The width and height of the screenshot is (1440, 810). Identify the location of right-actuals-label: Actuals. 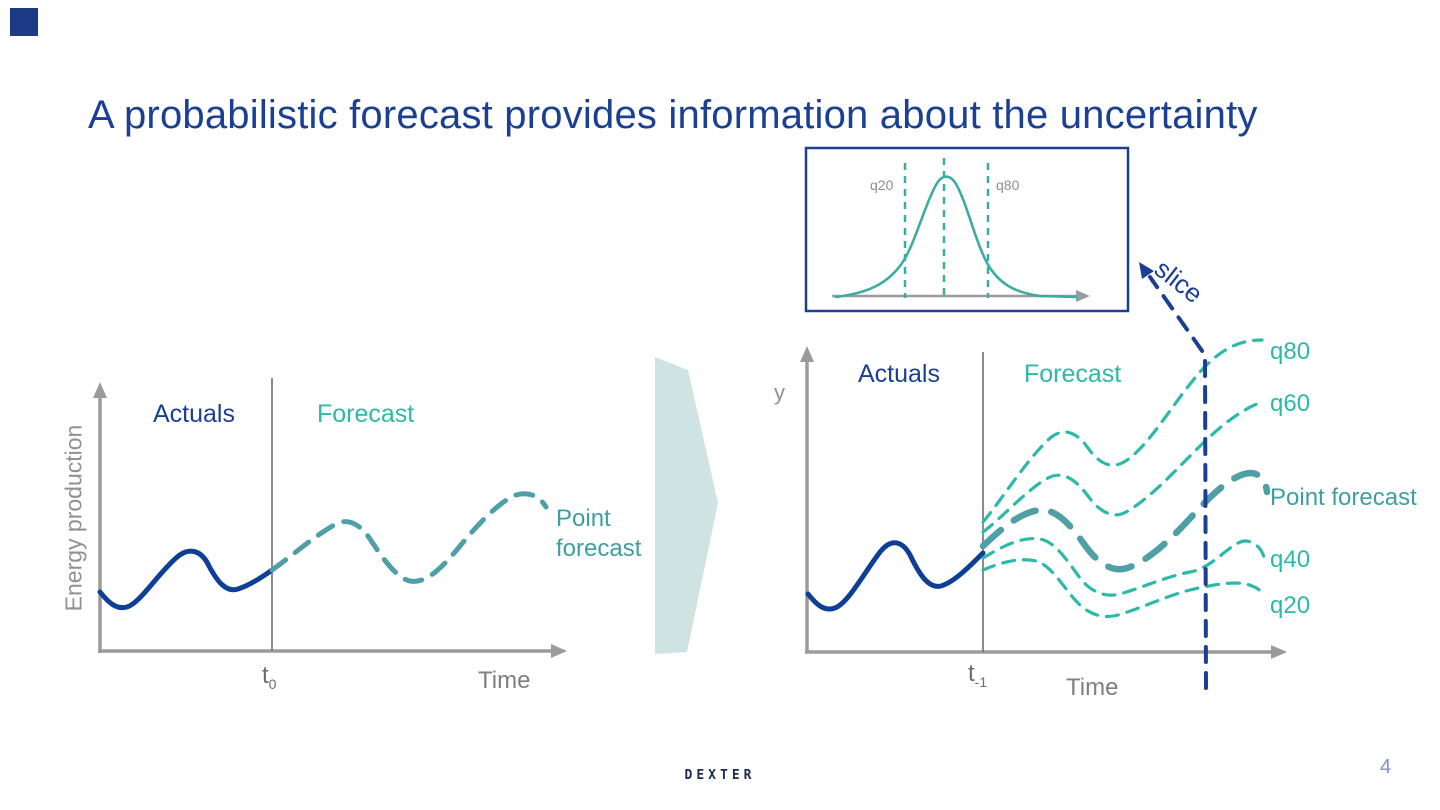
(899, 374).